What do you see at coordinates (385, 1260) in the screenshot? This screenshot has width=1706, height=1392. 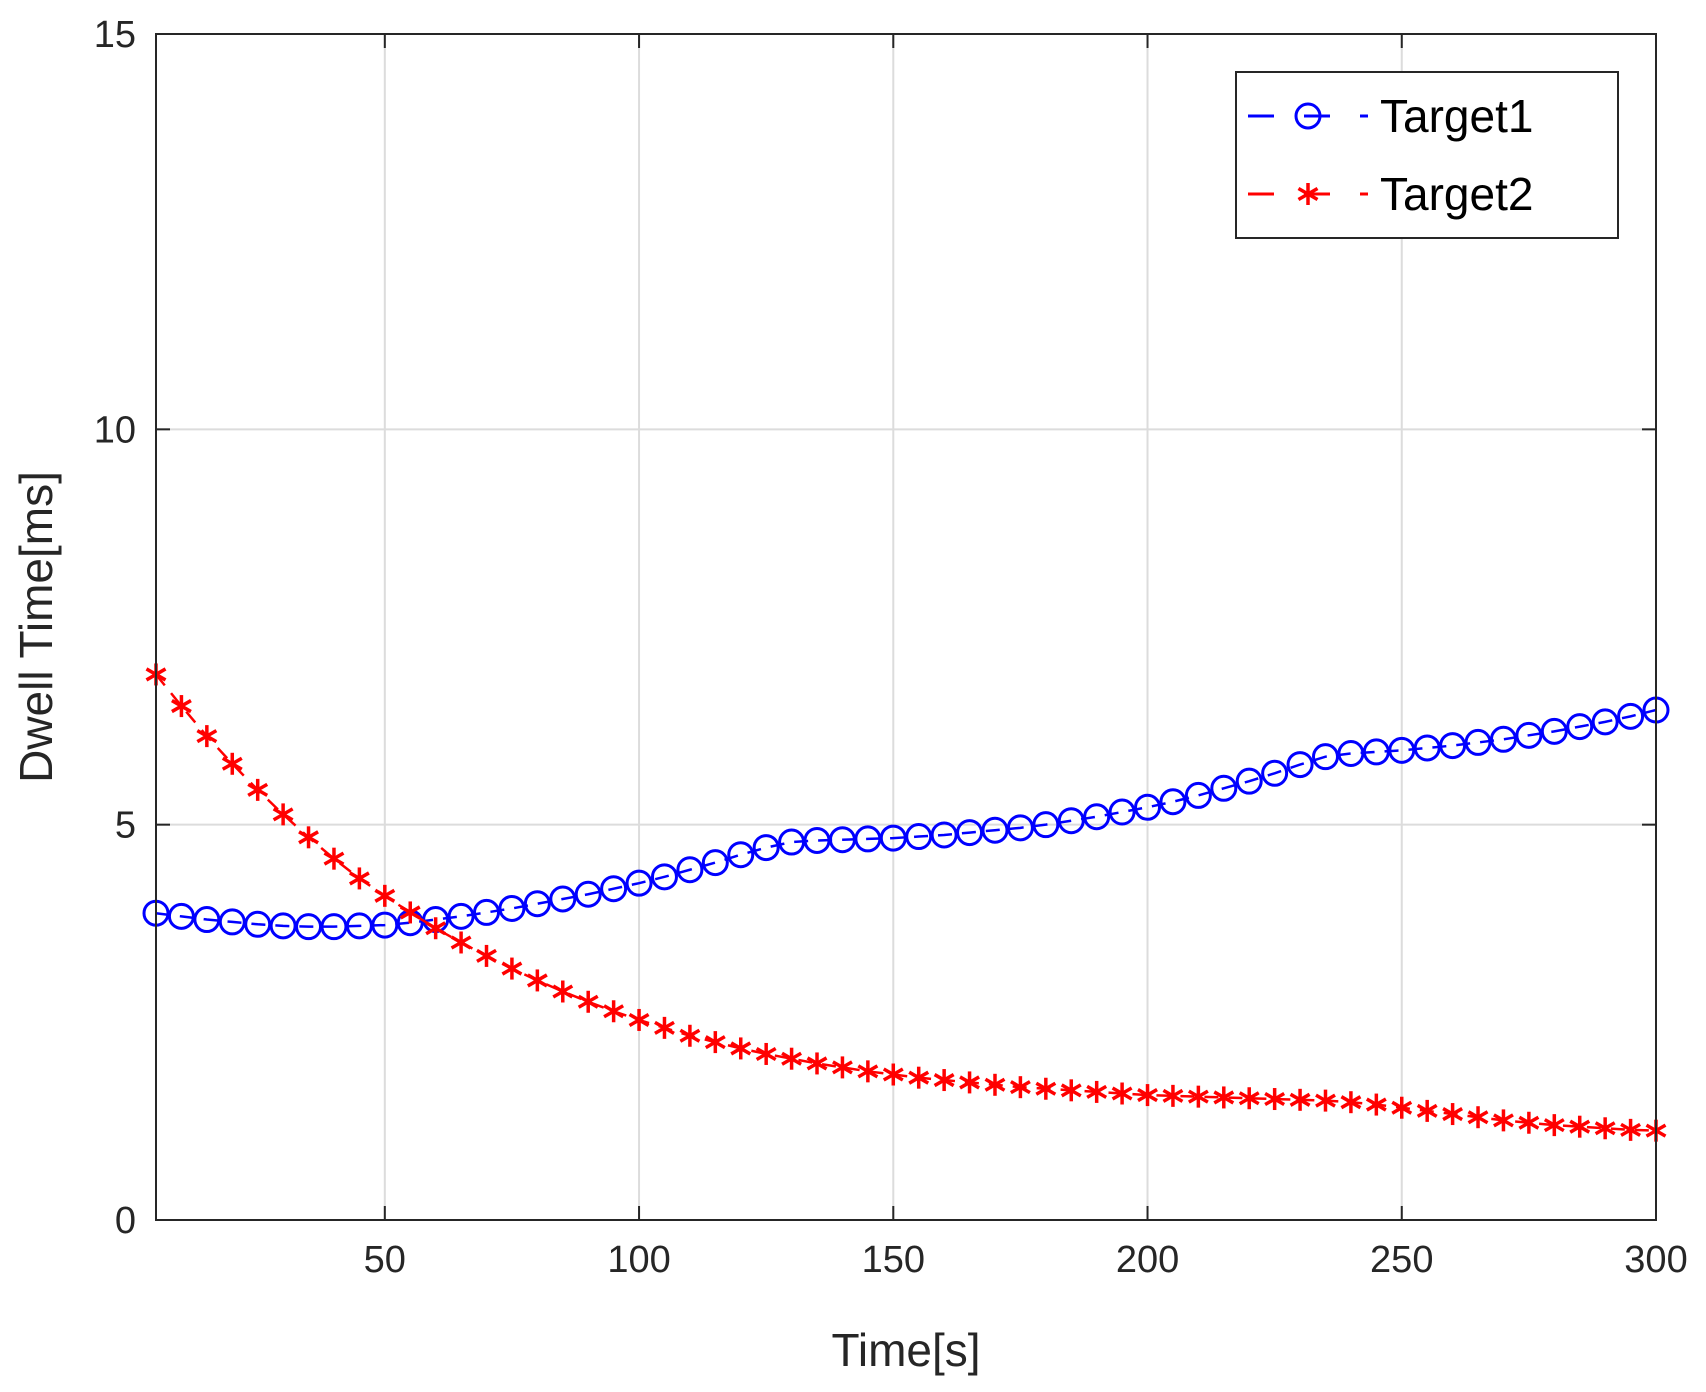 I see `x-tick-label: 50` at bounding box center [385, 1260].